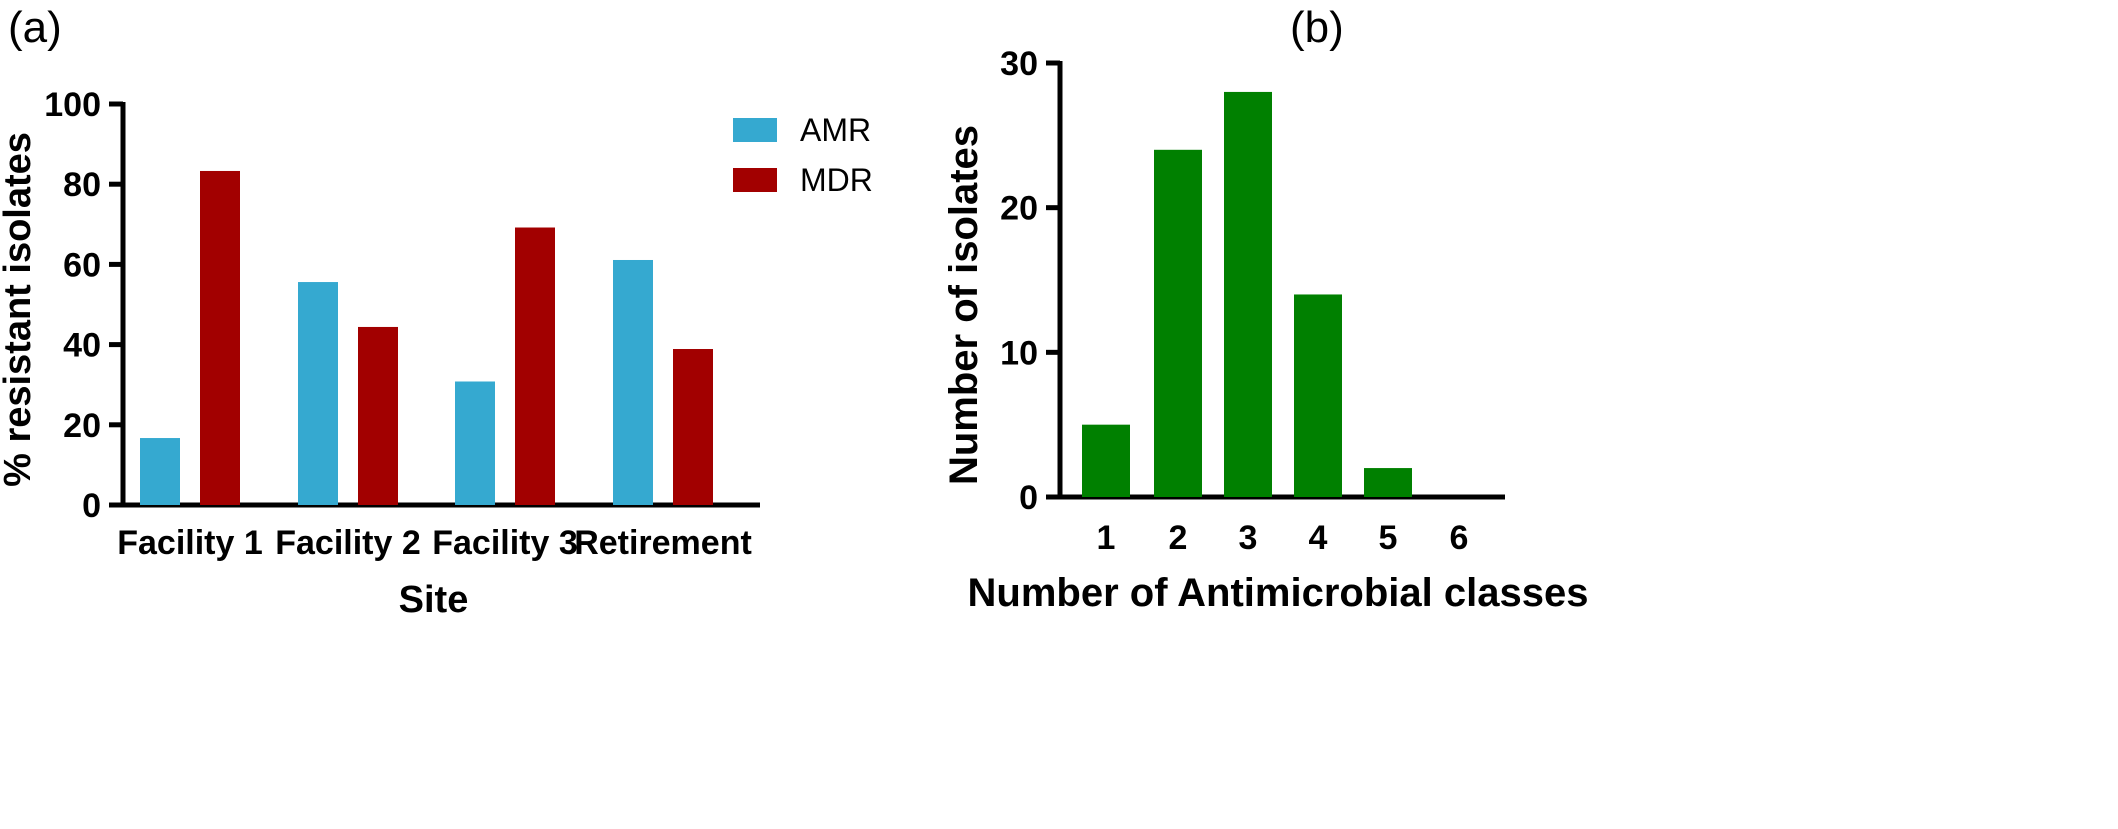 The image size is (2118, 829). What do you see at coordinates (1106, 538) in the screenshot?
I see `chart-b-x-tick-label: 1` at bounding box center [1106, 538].